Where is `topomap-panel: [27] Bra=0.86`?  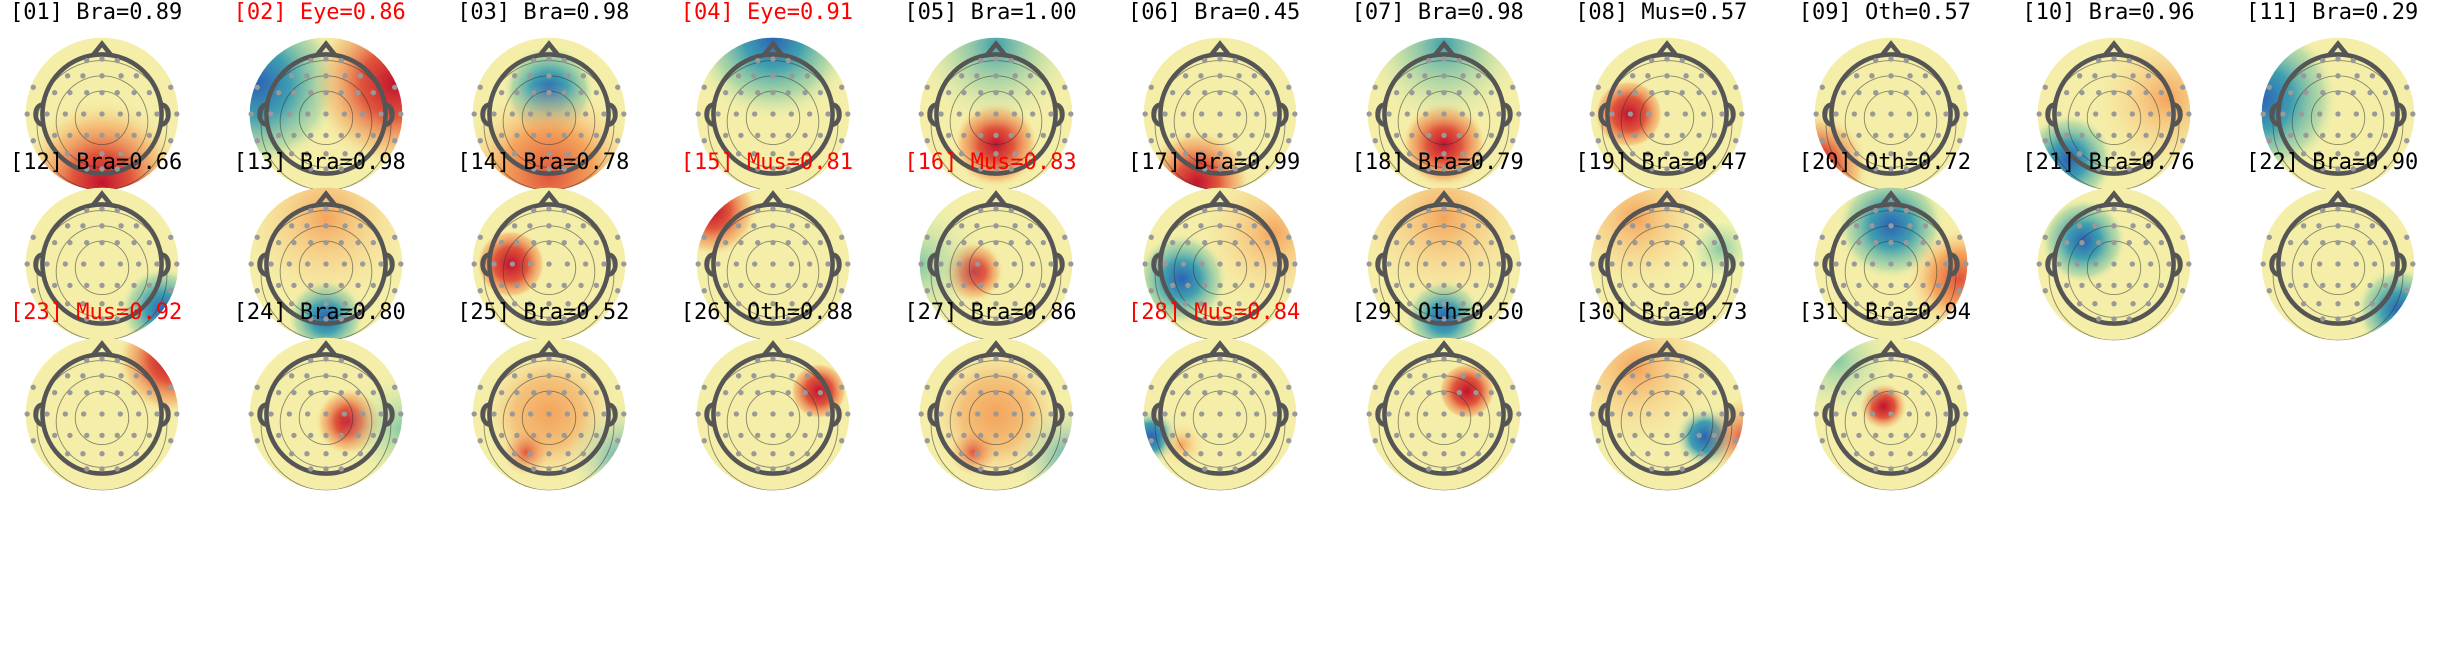
topomap-panel: [27] Bra=0.86 is located at coordinates (1014, 400).